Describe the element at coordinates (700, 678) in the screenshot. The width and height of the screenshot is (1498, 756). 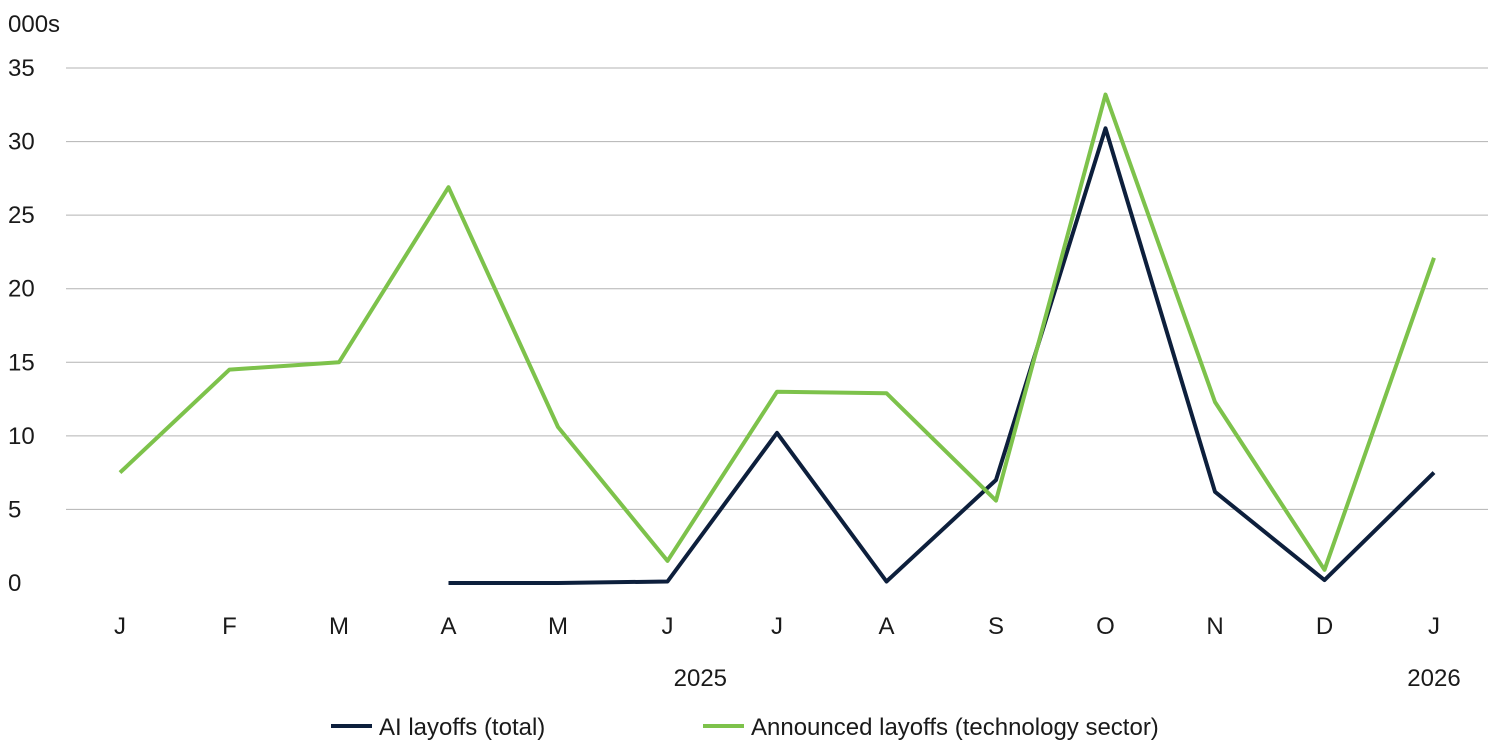
I see `year-label: 2025` at that location.